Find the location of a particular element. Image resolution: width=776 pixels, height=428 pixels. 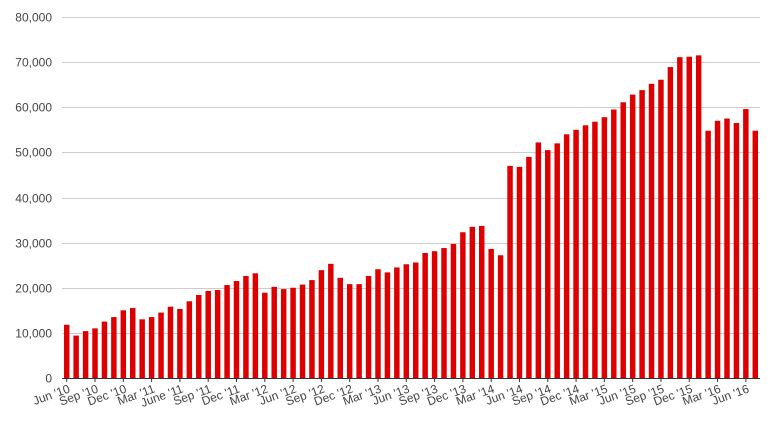

y-tick-label: 40,000 is located at coordinates (33, 199).